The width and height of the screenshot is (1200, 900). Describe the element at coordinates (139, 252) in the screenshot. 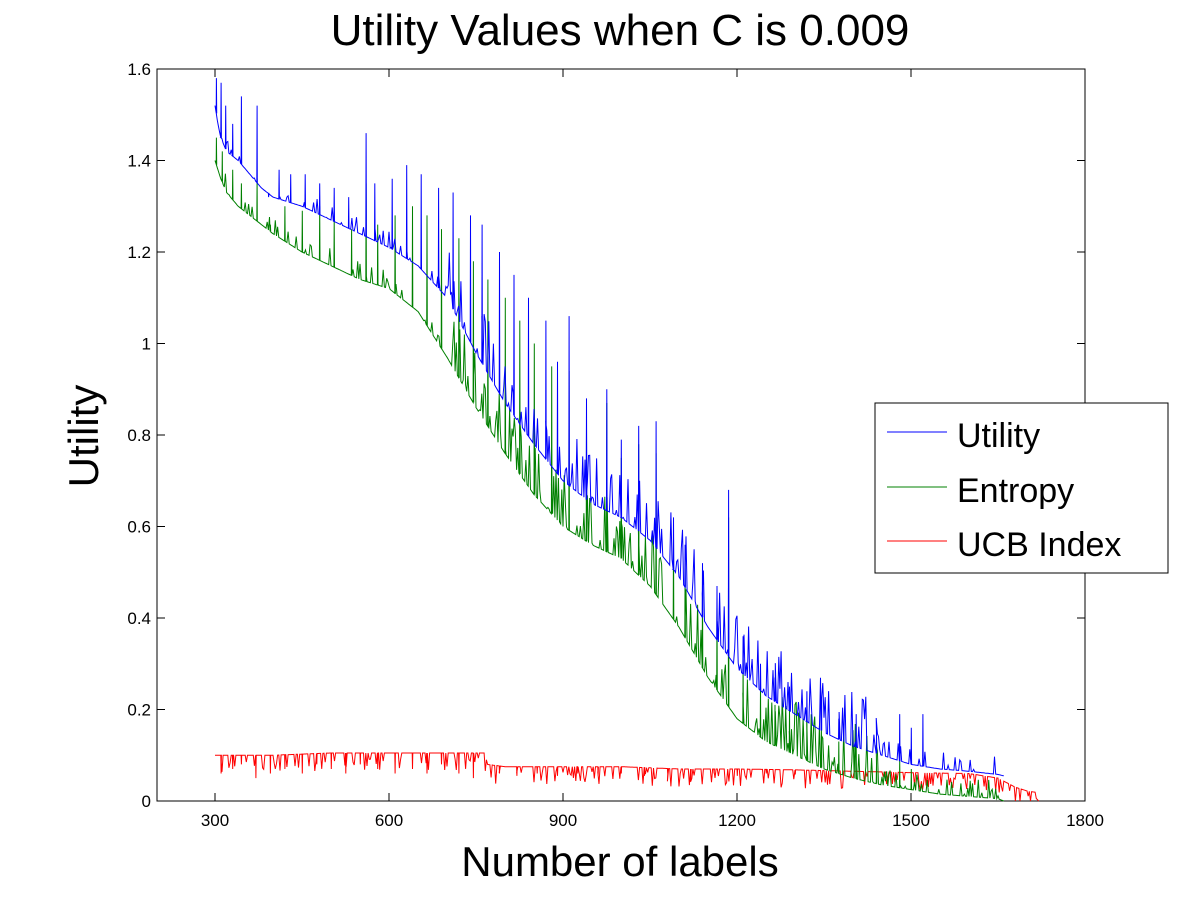

I see `y-tick-label: 1.2` at that location.